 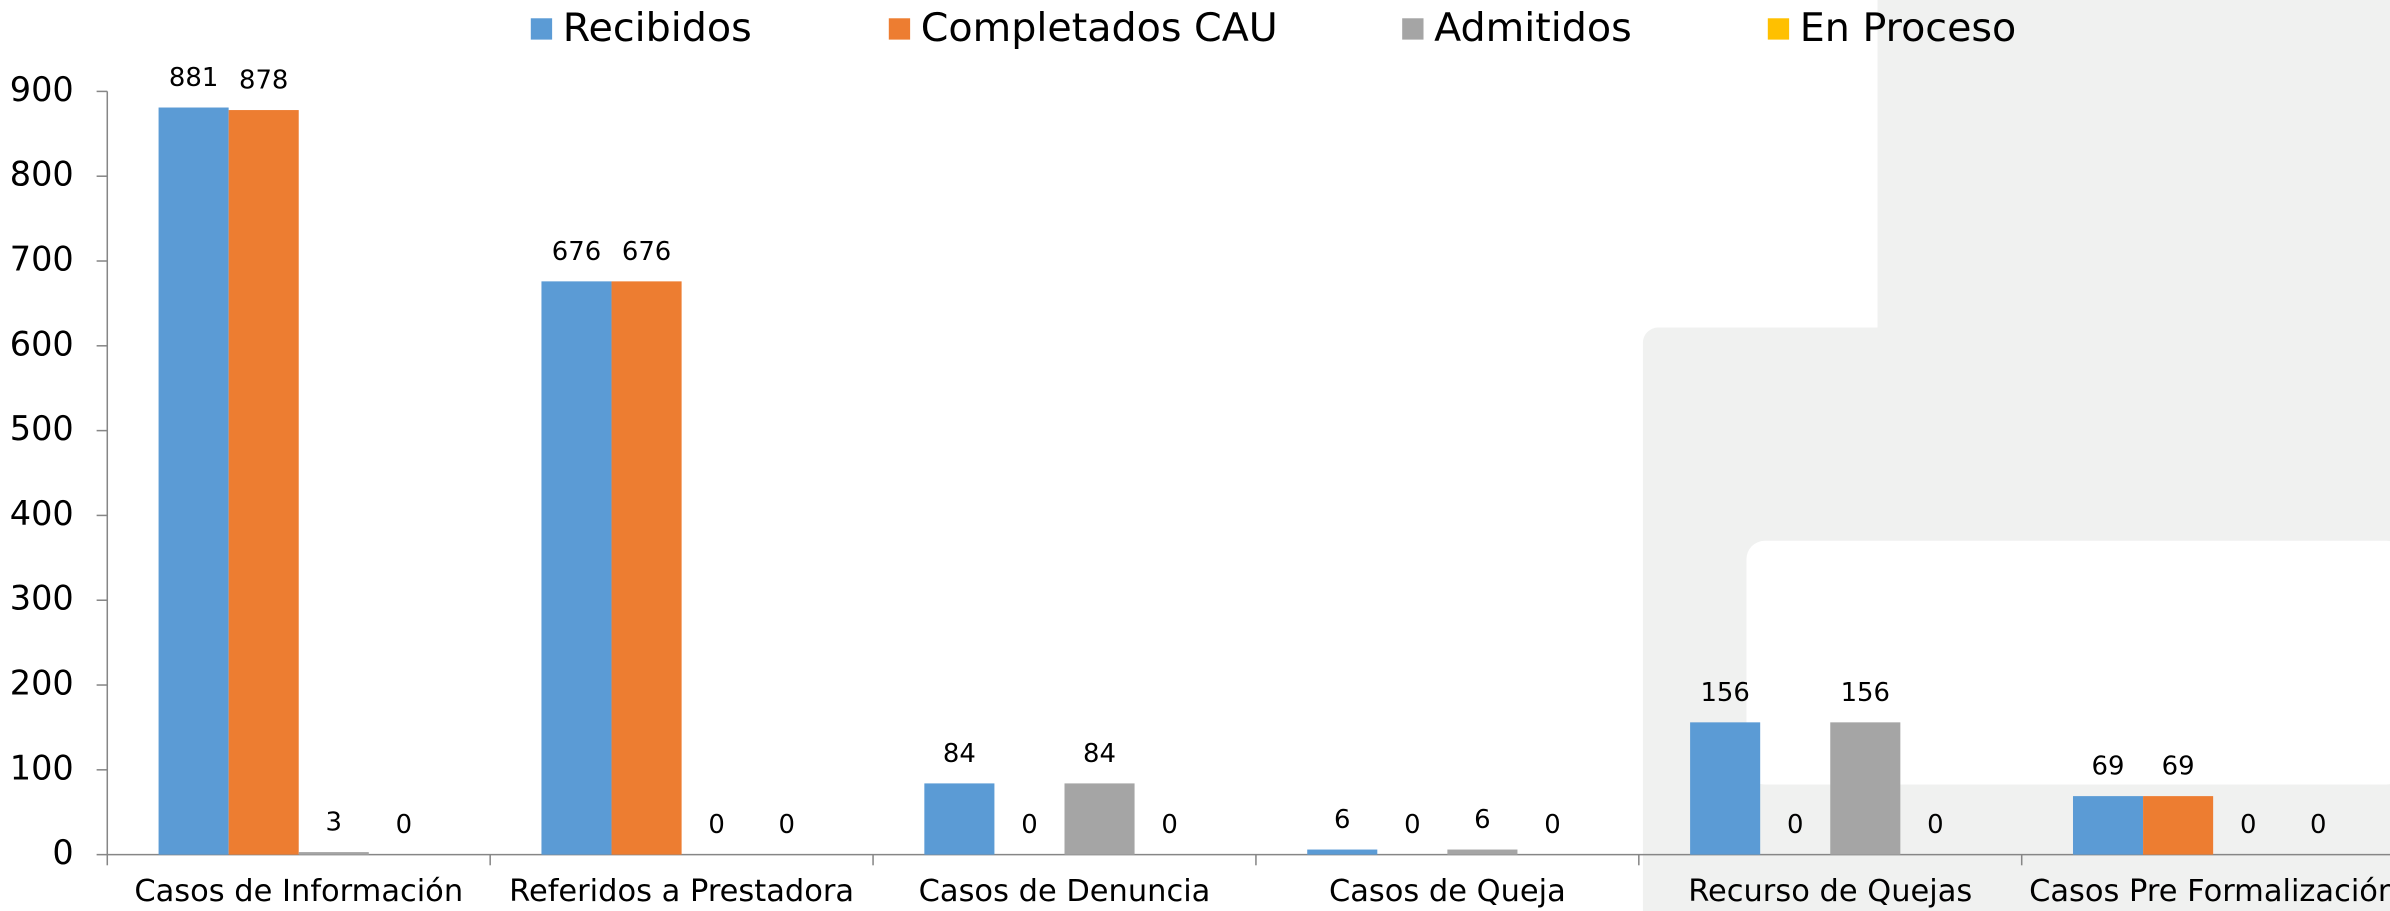 I want to click on x-tick-label: Referidos a Prestadora, so click(x=681, y=891).